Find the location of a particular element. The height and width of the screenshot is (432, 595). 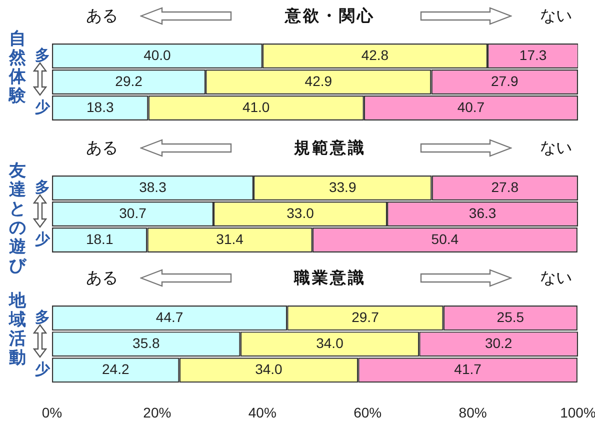

data-label: 29.2 is located at coordinates (129, 80).